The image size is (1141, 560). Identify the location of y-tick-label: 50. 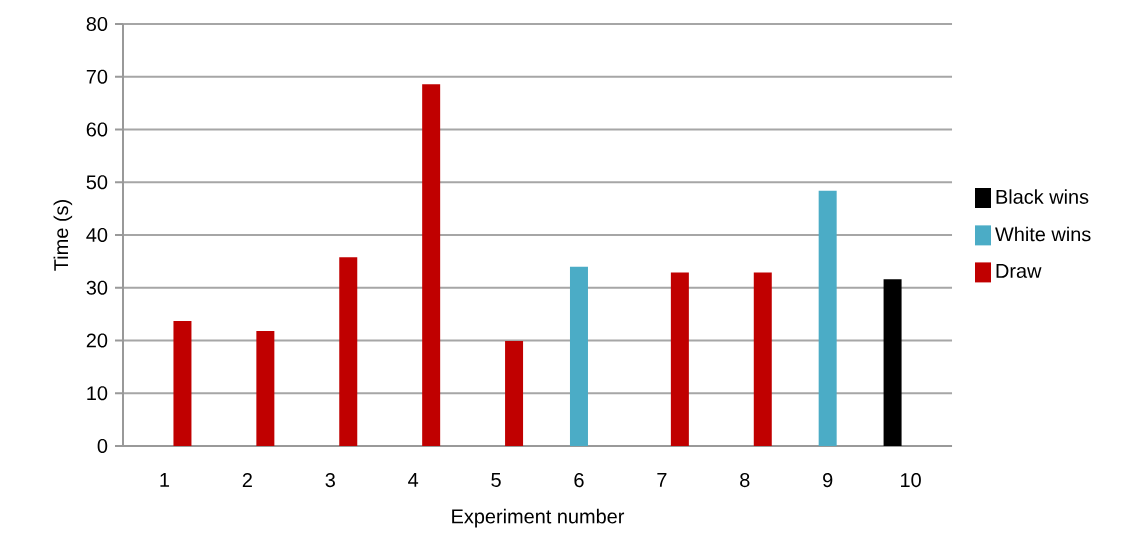
(97, 182).